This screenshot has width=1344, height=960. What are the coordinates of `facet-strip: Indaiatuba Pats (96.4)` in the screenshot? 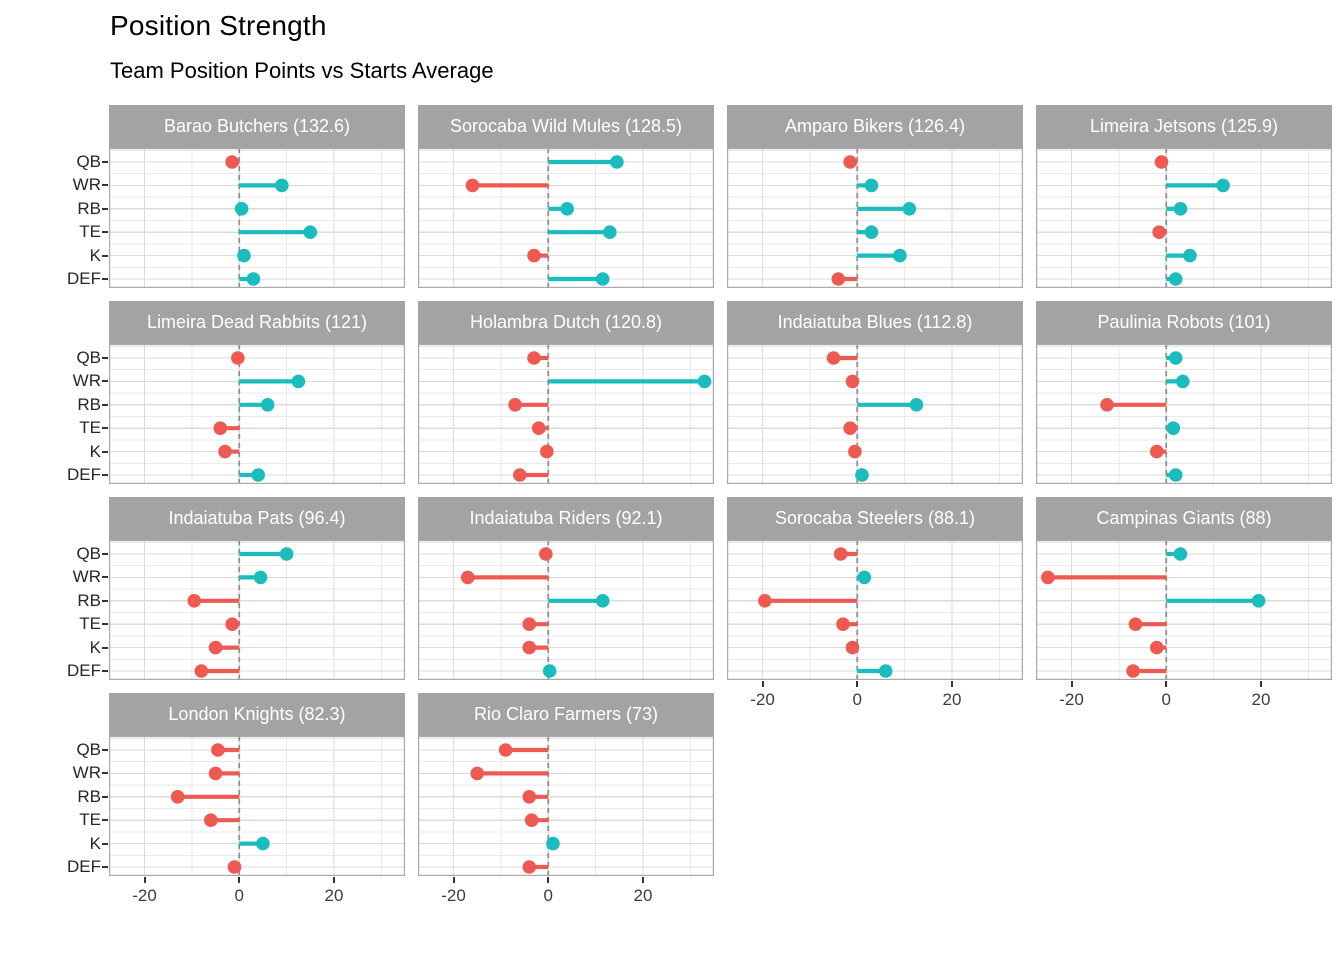 It's located at (257, 518).